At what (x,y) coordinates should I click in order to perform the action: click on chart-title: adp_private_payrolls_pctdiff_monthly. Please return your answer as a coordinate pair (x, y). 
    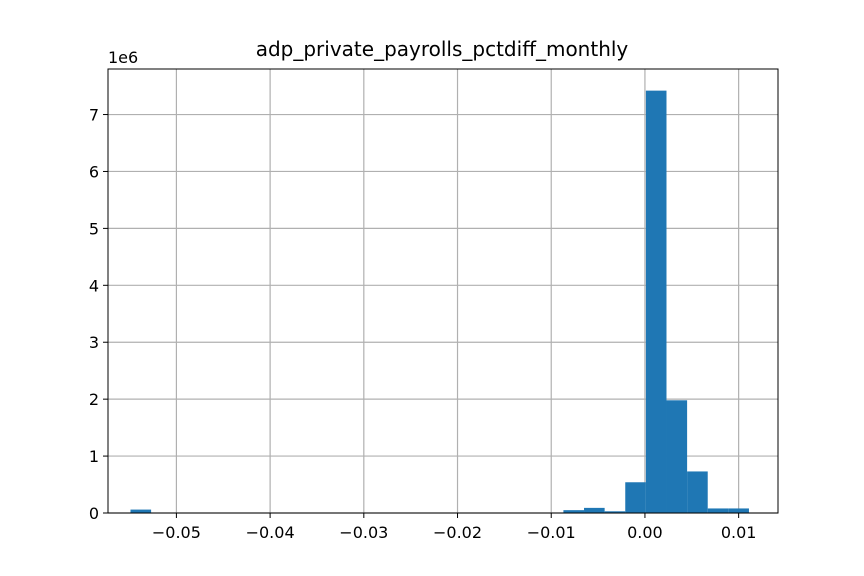
    Looking at the image, I should click on (442, 49).